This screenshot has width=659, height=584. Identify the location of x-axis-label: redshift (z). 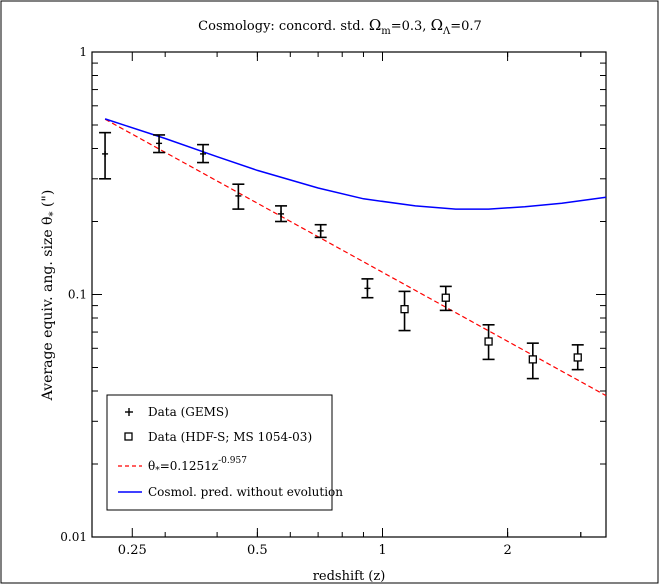
(349, 576).